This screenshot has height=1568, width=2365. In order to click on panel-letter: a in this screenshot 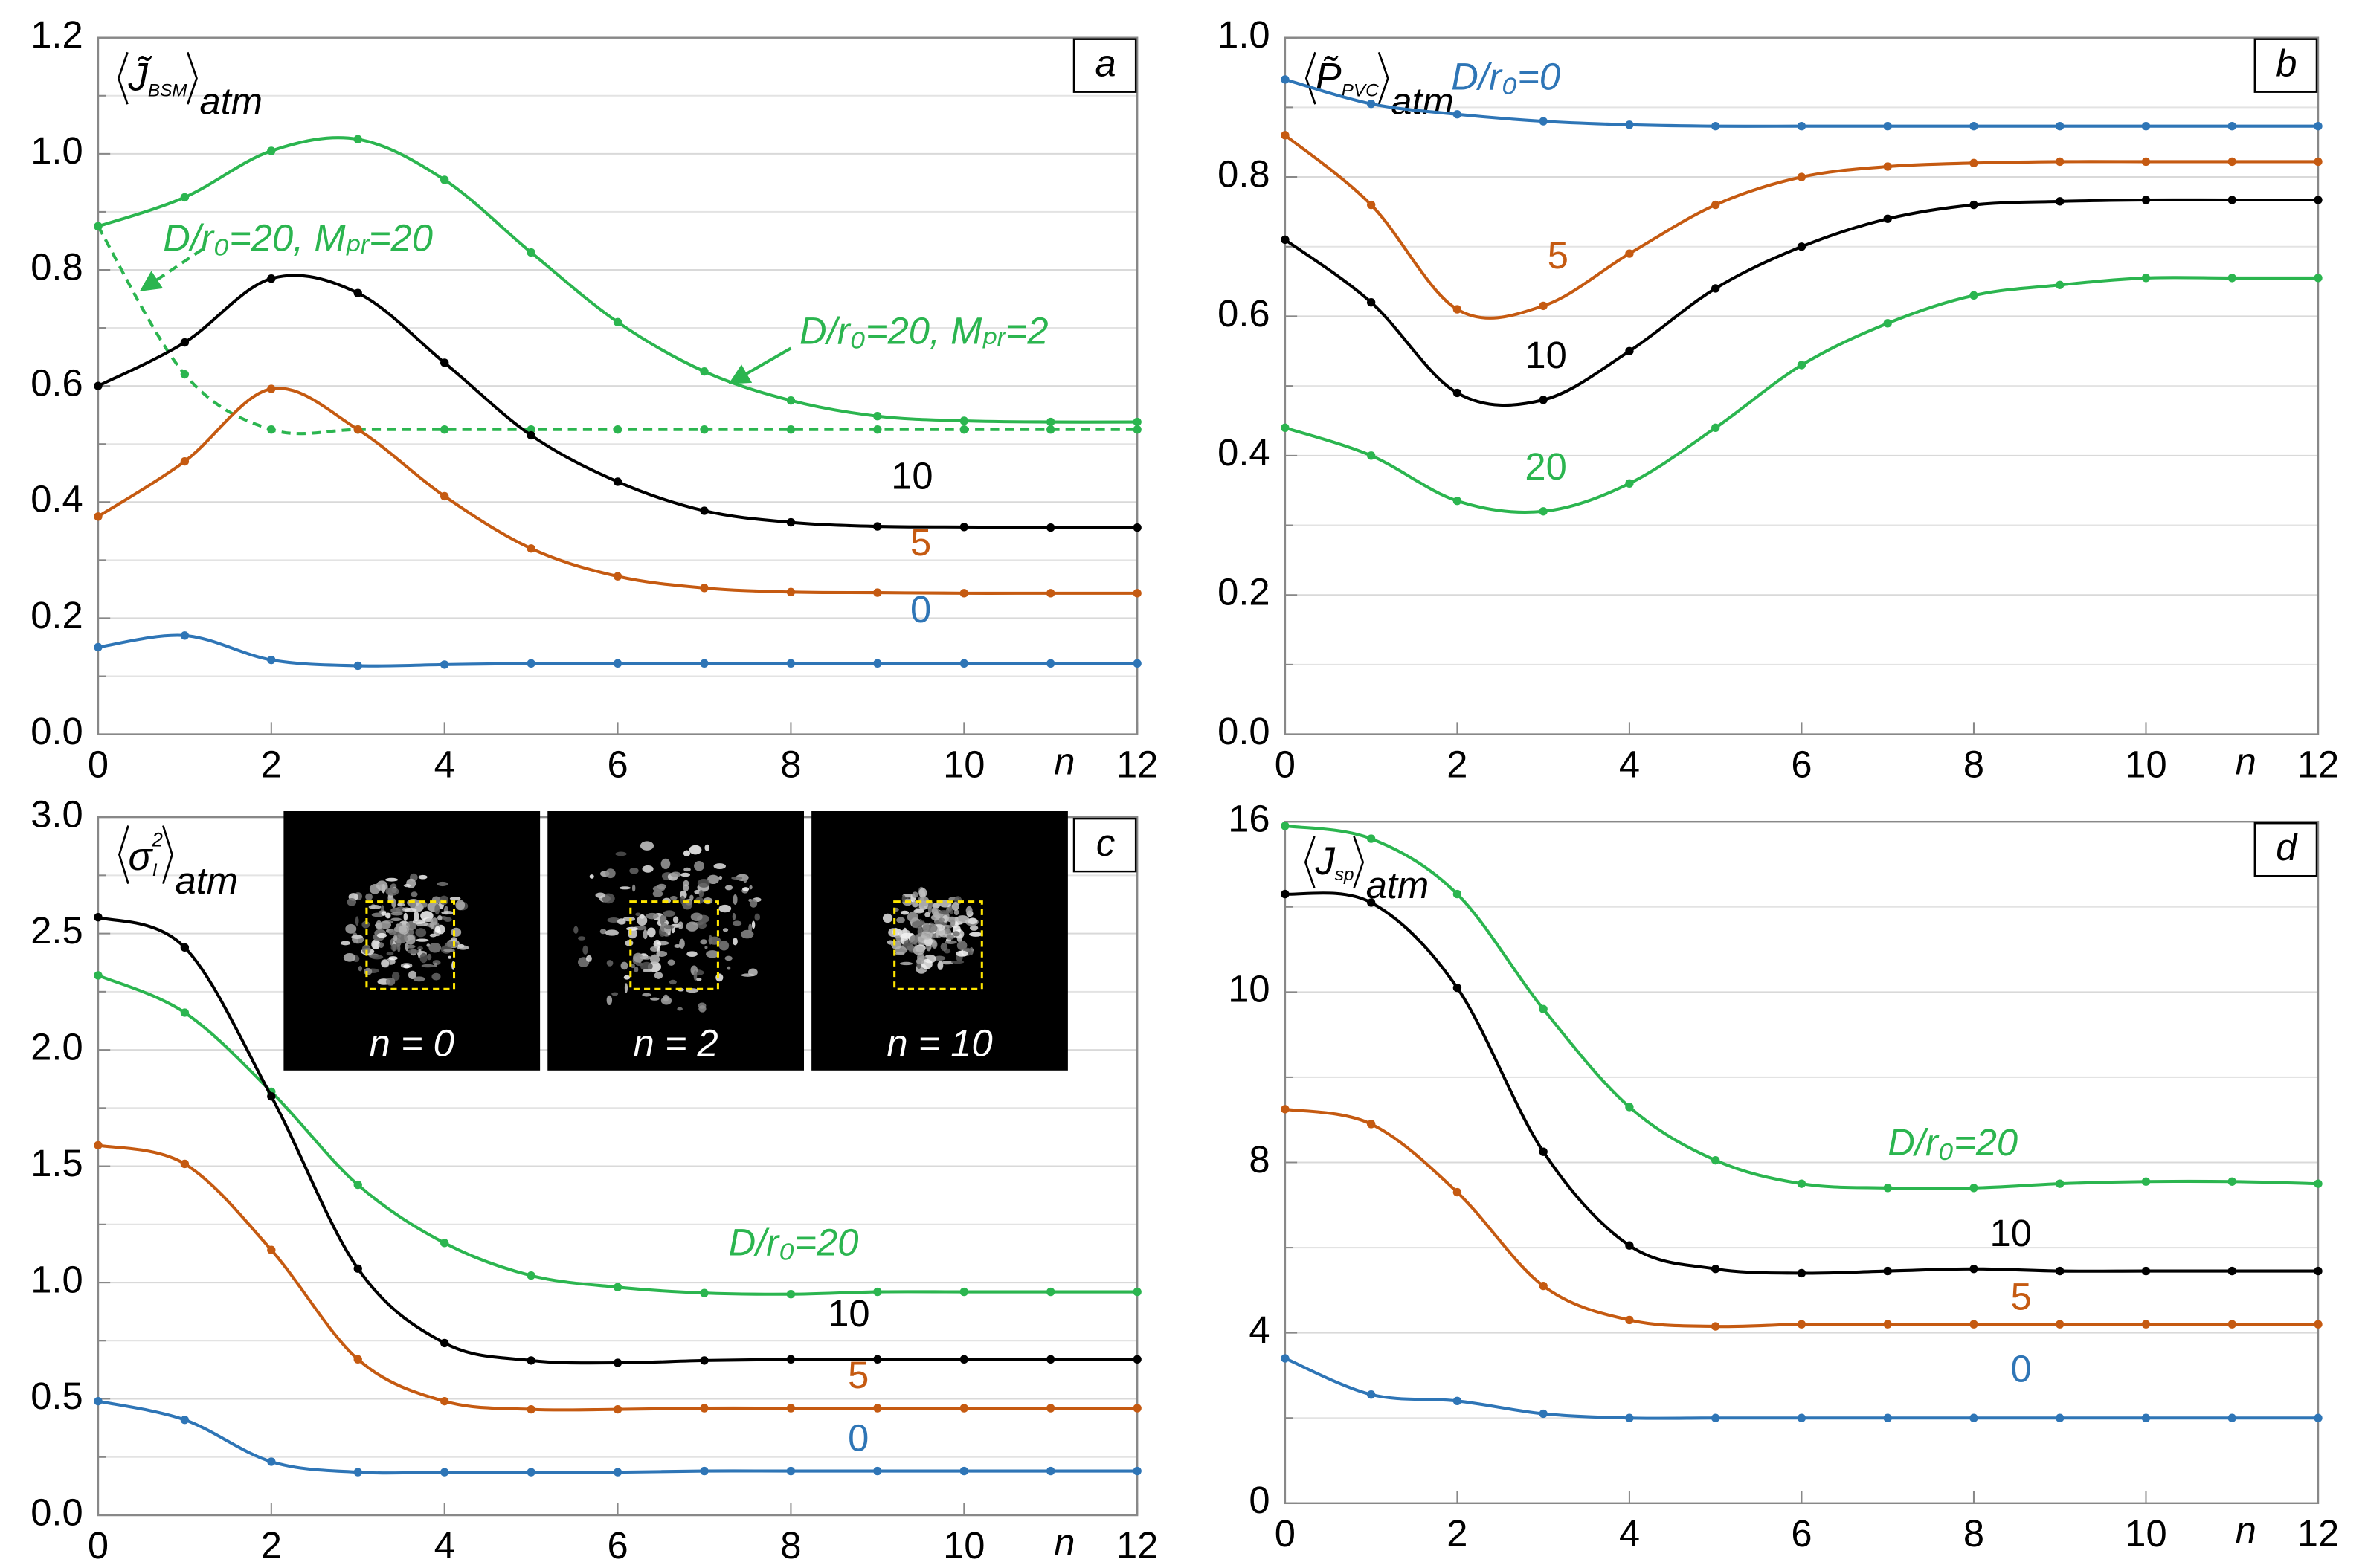, I will do `click(1105, 63)`.